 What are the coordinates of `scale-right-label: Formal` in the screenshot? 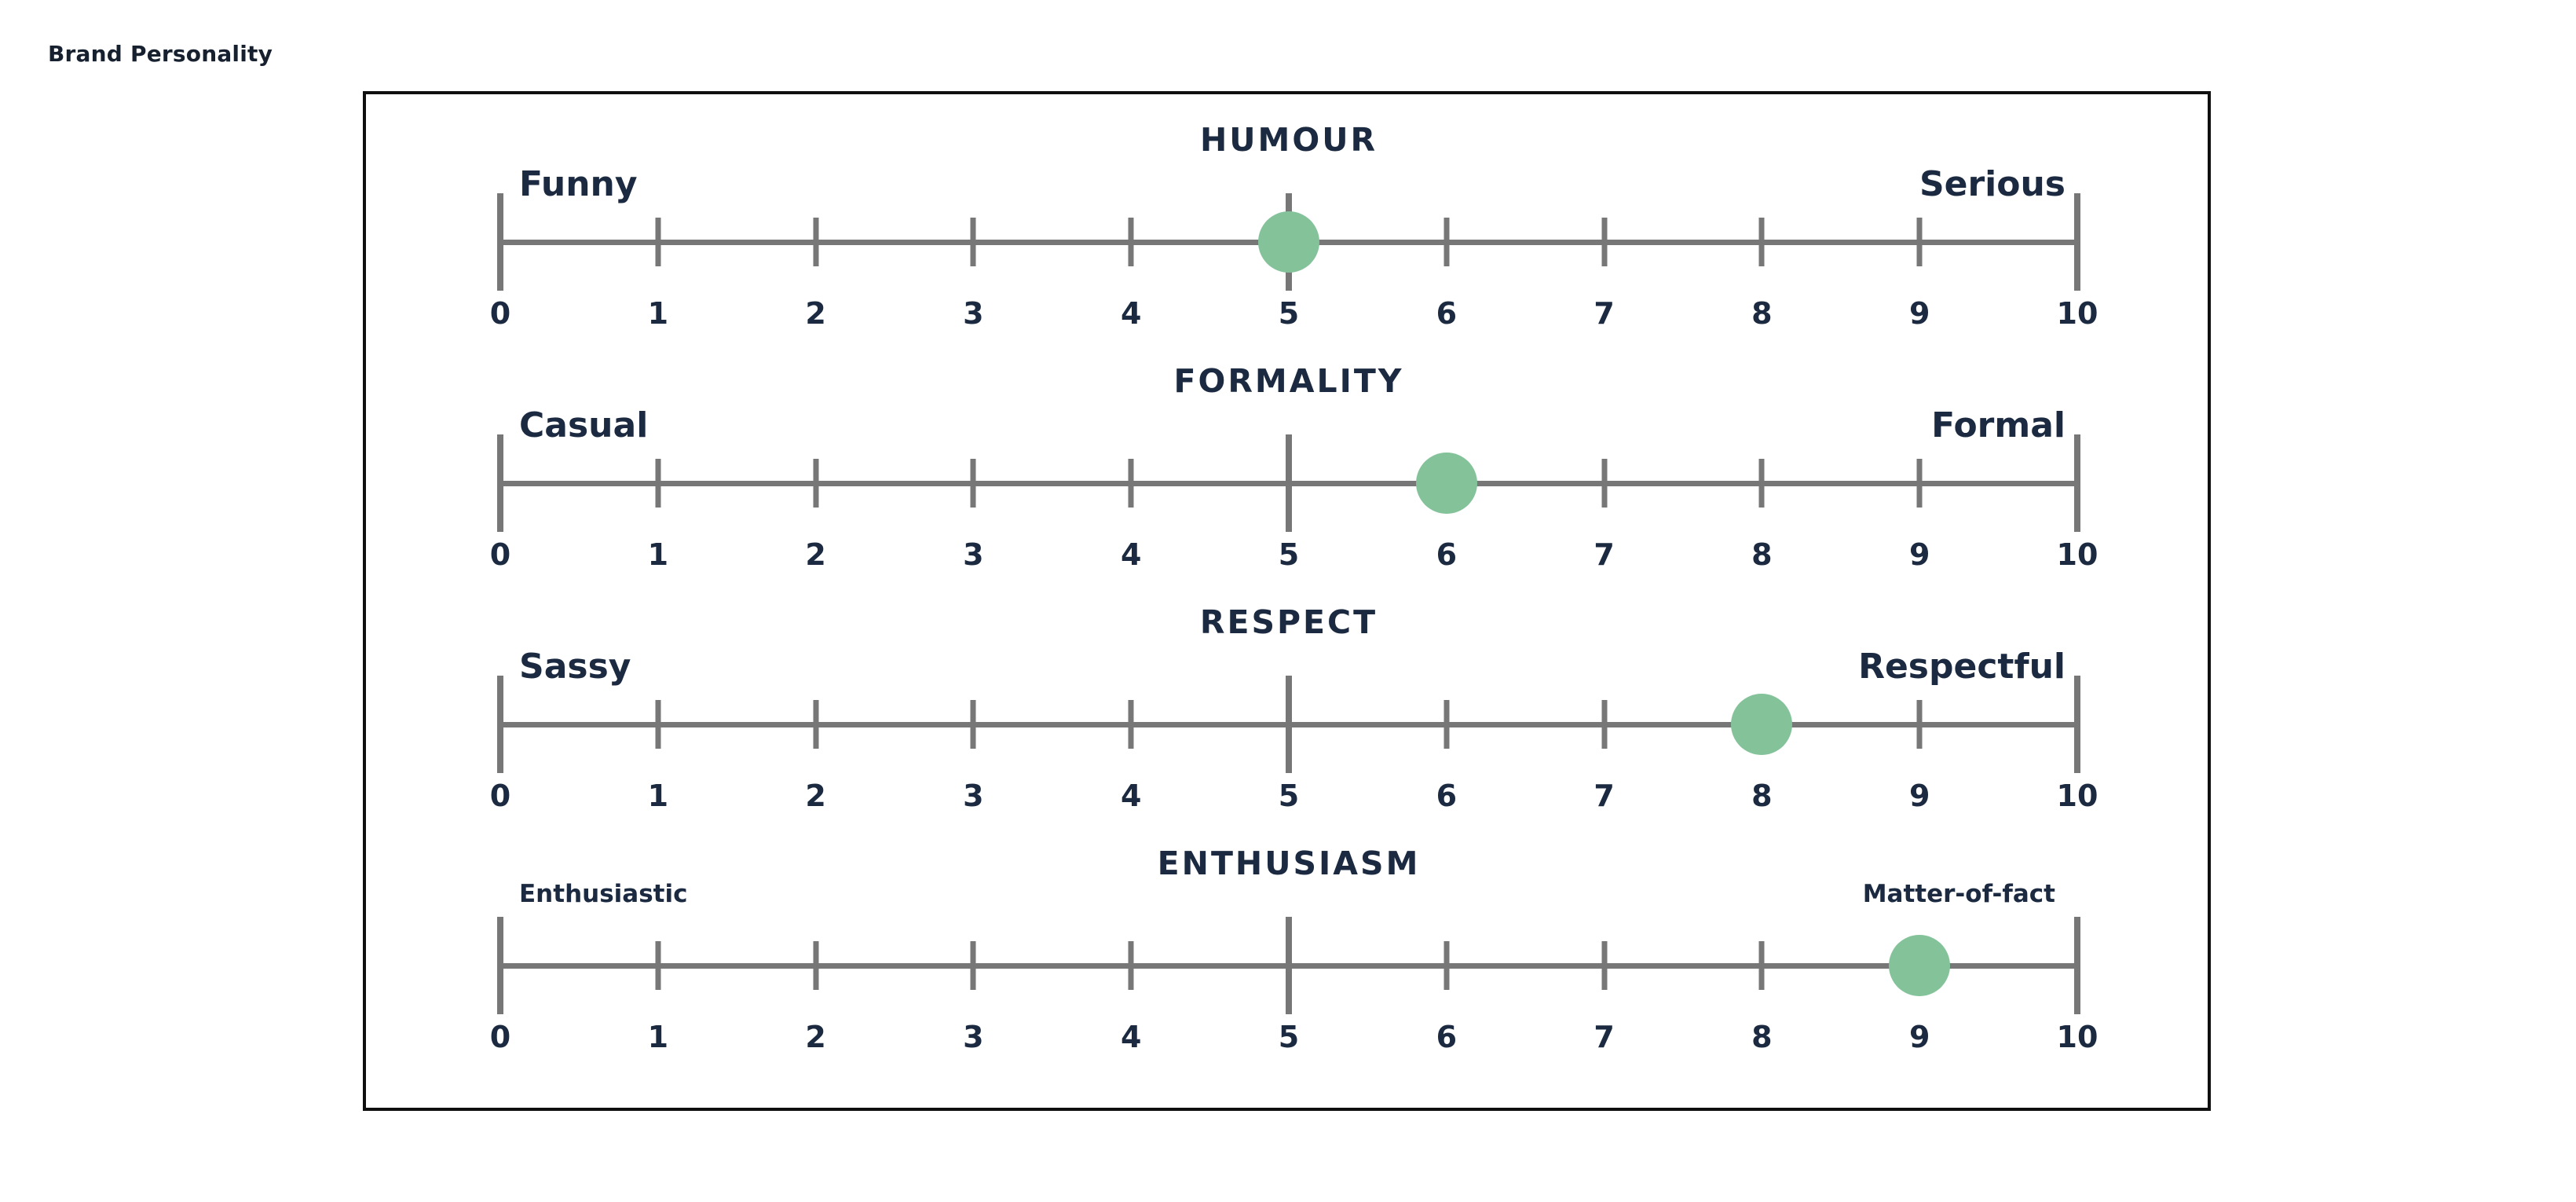 It's located at (1999, 425).